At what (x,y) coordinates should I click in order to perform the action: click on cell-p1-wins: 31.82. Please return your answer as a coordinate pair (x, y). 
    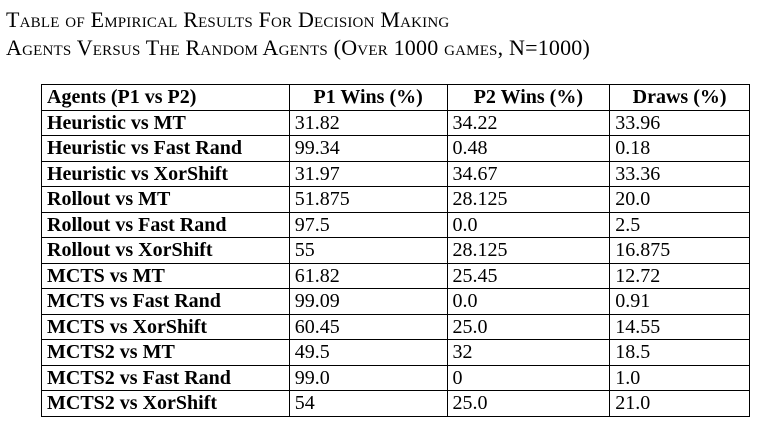
    Looking at the image, I should click on (368, 122).